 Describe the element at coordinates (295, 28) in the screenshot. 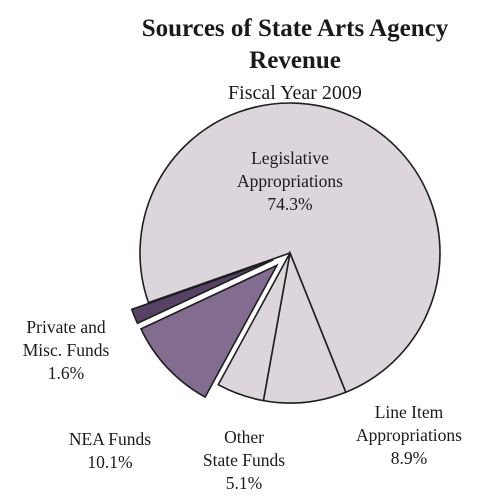

I see `chart-title-line-1: Sources of State Arts Agency` at that location.